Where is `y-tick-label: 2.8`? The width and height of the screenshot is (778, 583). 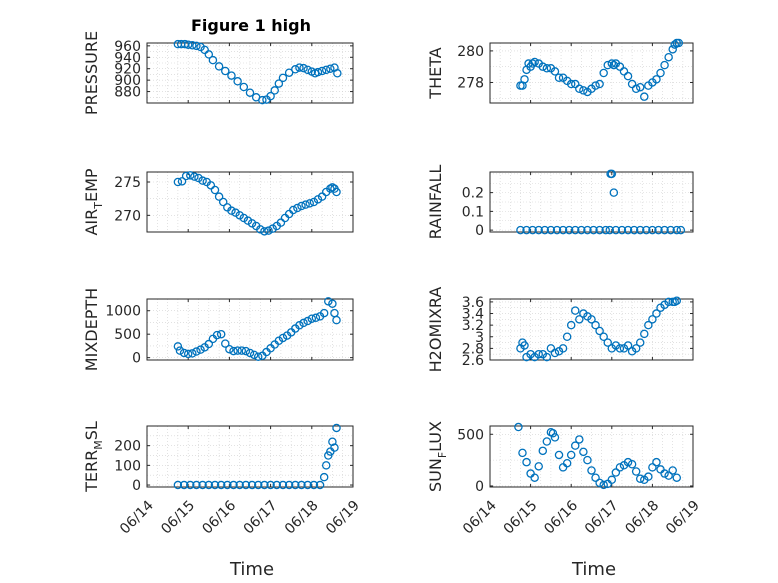 y-tick-label: 2.8 is located at coordinates (473, 349).